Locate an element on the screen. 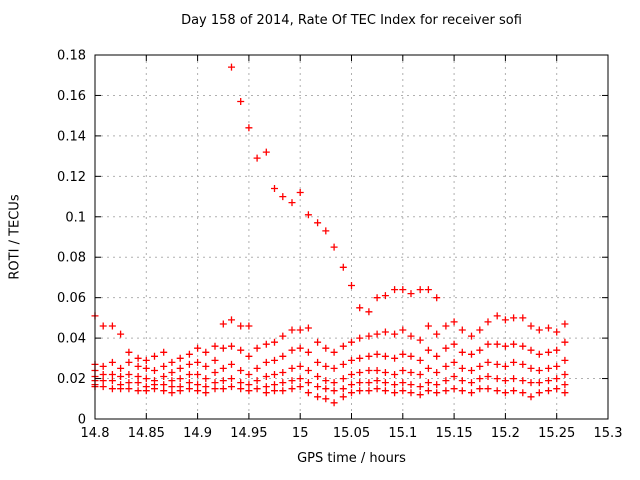 The height and width of the screenshot is (480, 640). x-axis-label: GPS time / hours is located at coordinates (351, 458).